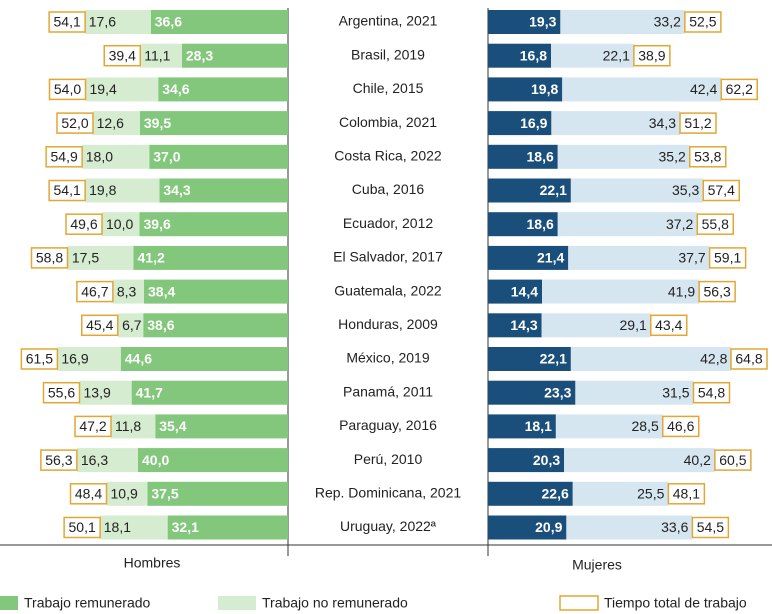 Image resolution: width=772 pixels, height=614 pixels. I want to click on total-label: 54,1, so click(67, 190).